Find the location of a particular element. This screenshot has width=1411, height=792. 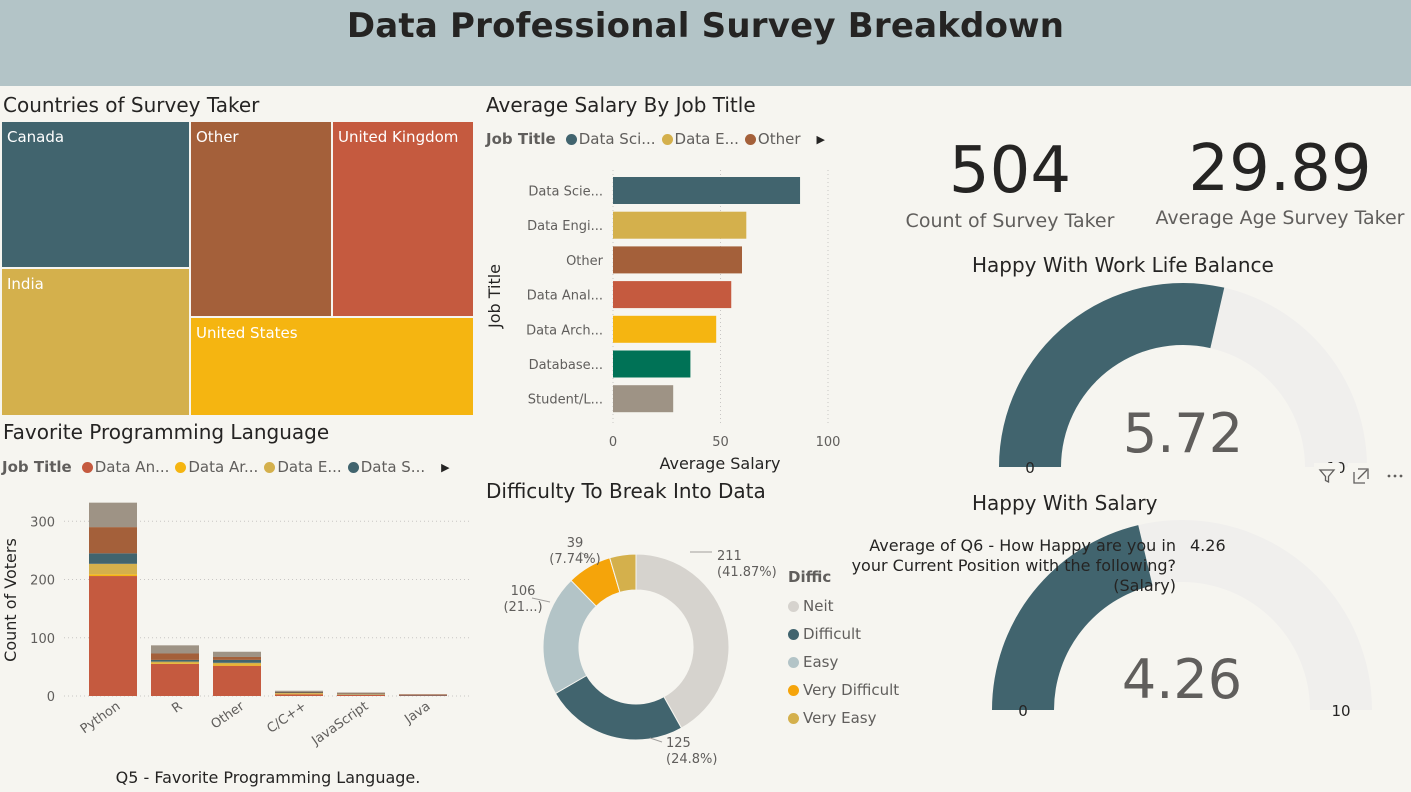

salary-category-label: Other is located at coordinates (585, 261).